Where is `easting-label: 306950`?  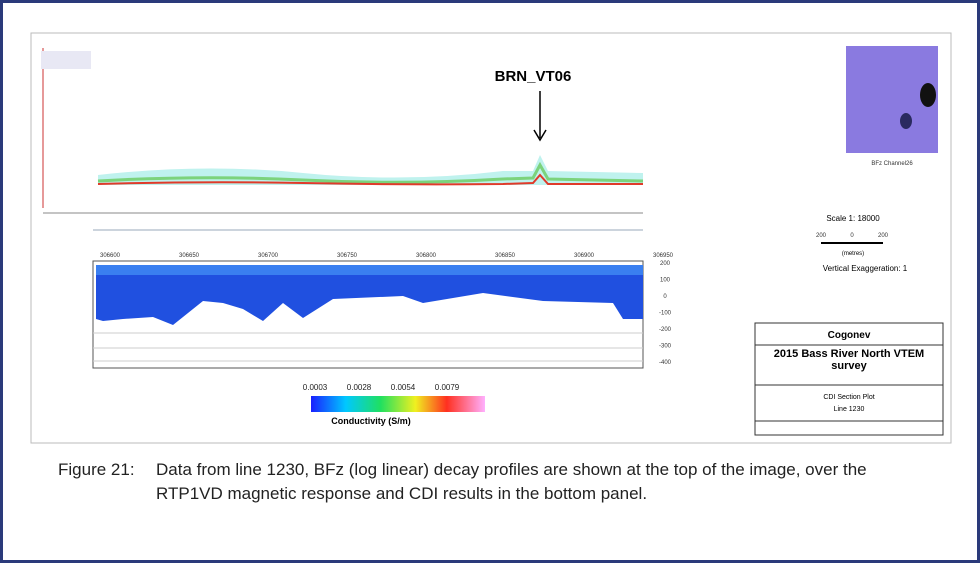 easting-label: 306950 is located at coordinates (663, 256).